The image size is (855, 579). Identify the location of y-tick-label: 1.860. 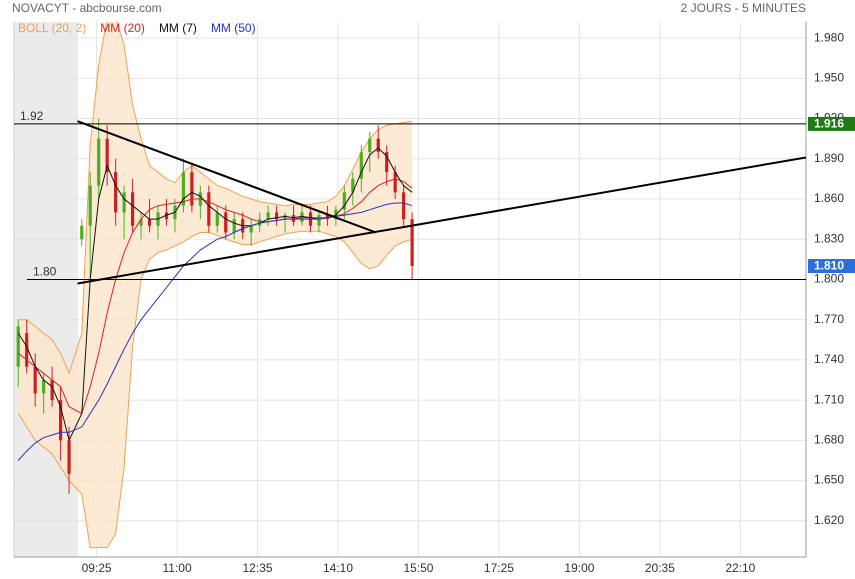
(829, 198).